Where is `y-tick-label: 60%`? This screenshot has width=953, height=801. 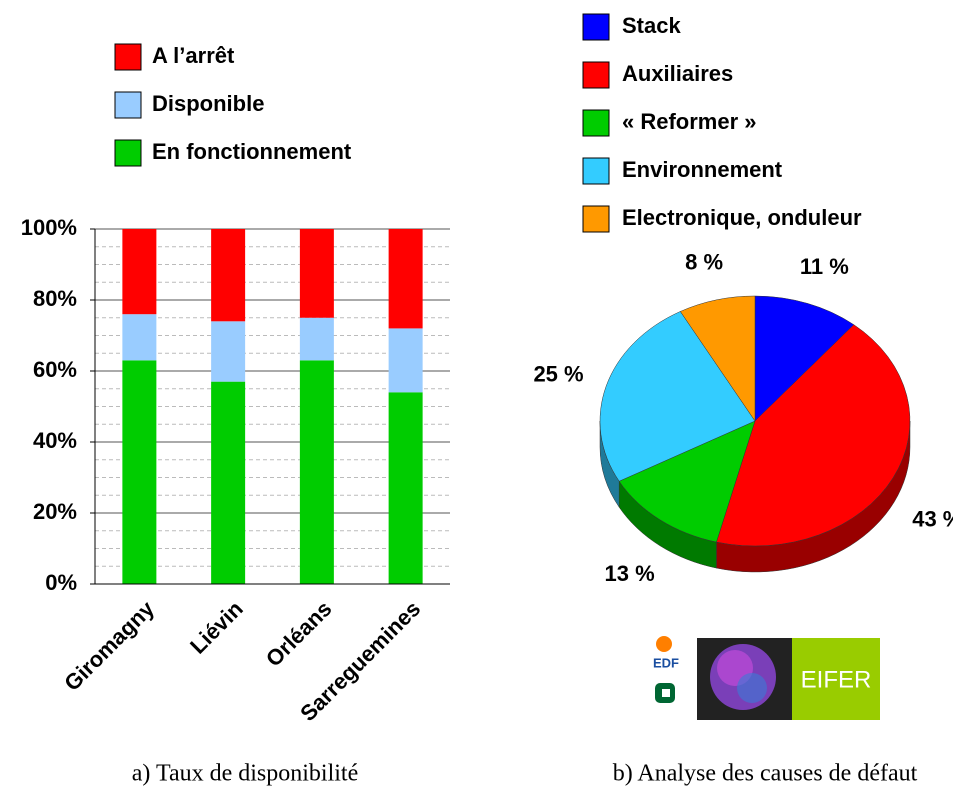 y-tick-label: 60% is located at coordinates (55, 369).